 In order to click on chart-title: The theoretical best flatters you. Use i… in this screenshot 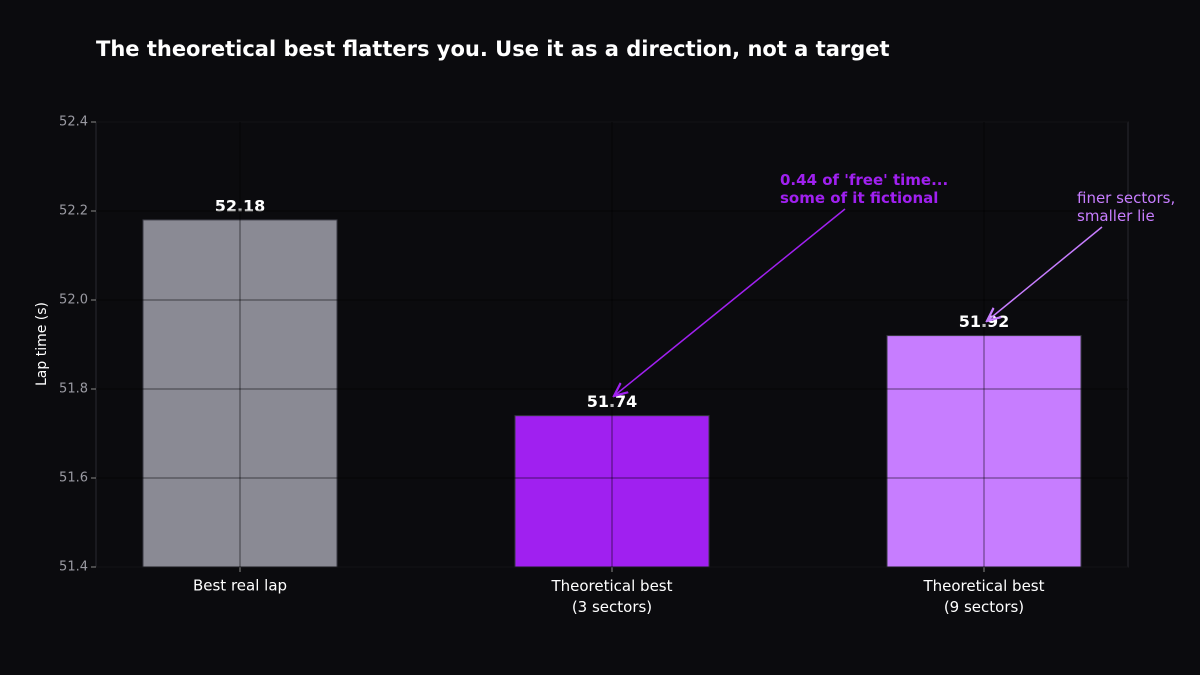, I will do `click(493, 49)`.